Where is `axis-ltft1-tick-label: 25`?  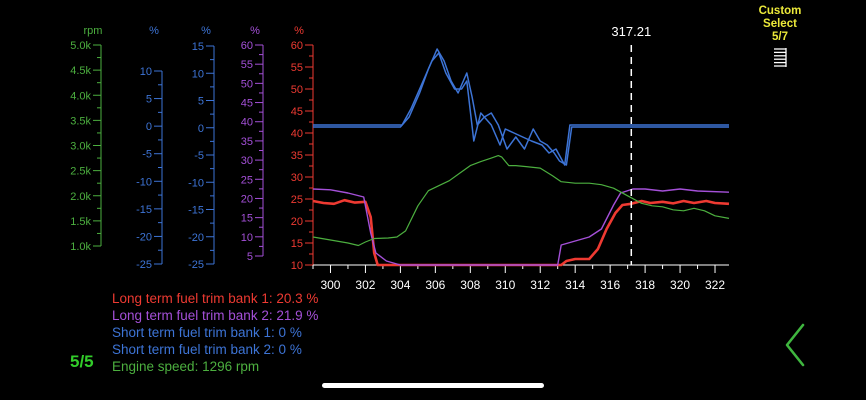 axis-ltft1-tick-label: 25 is located at coordinates (297, 200).